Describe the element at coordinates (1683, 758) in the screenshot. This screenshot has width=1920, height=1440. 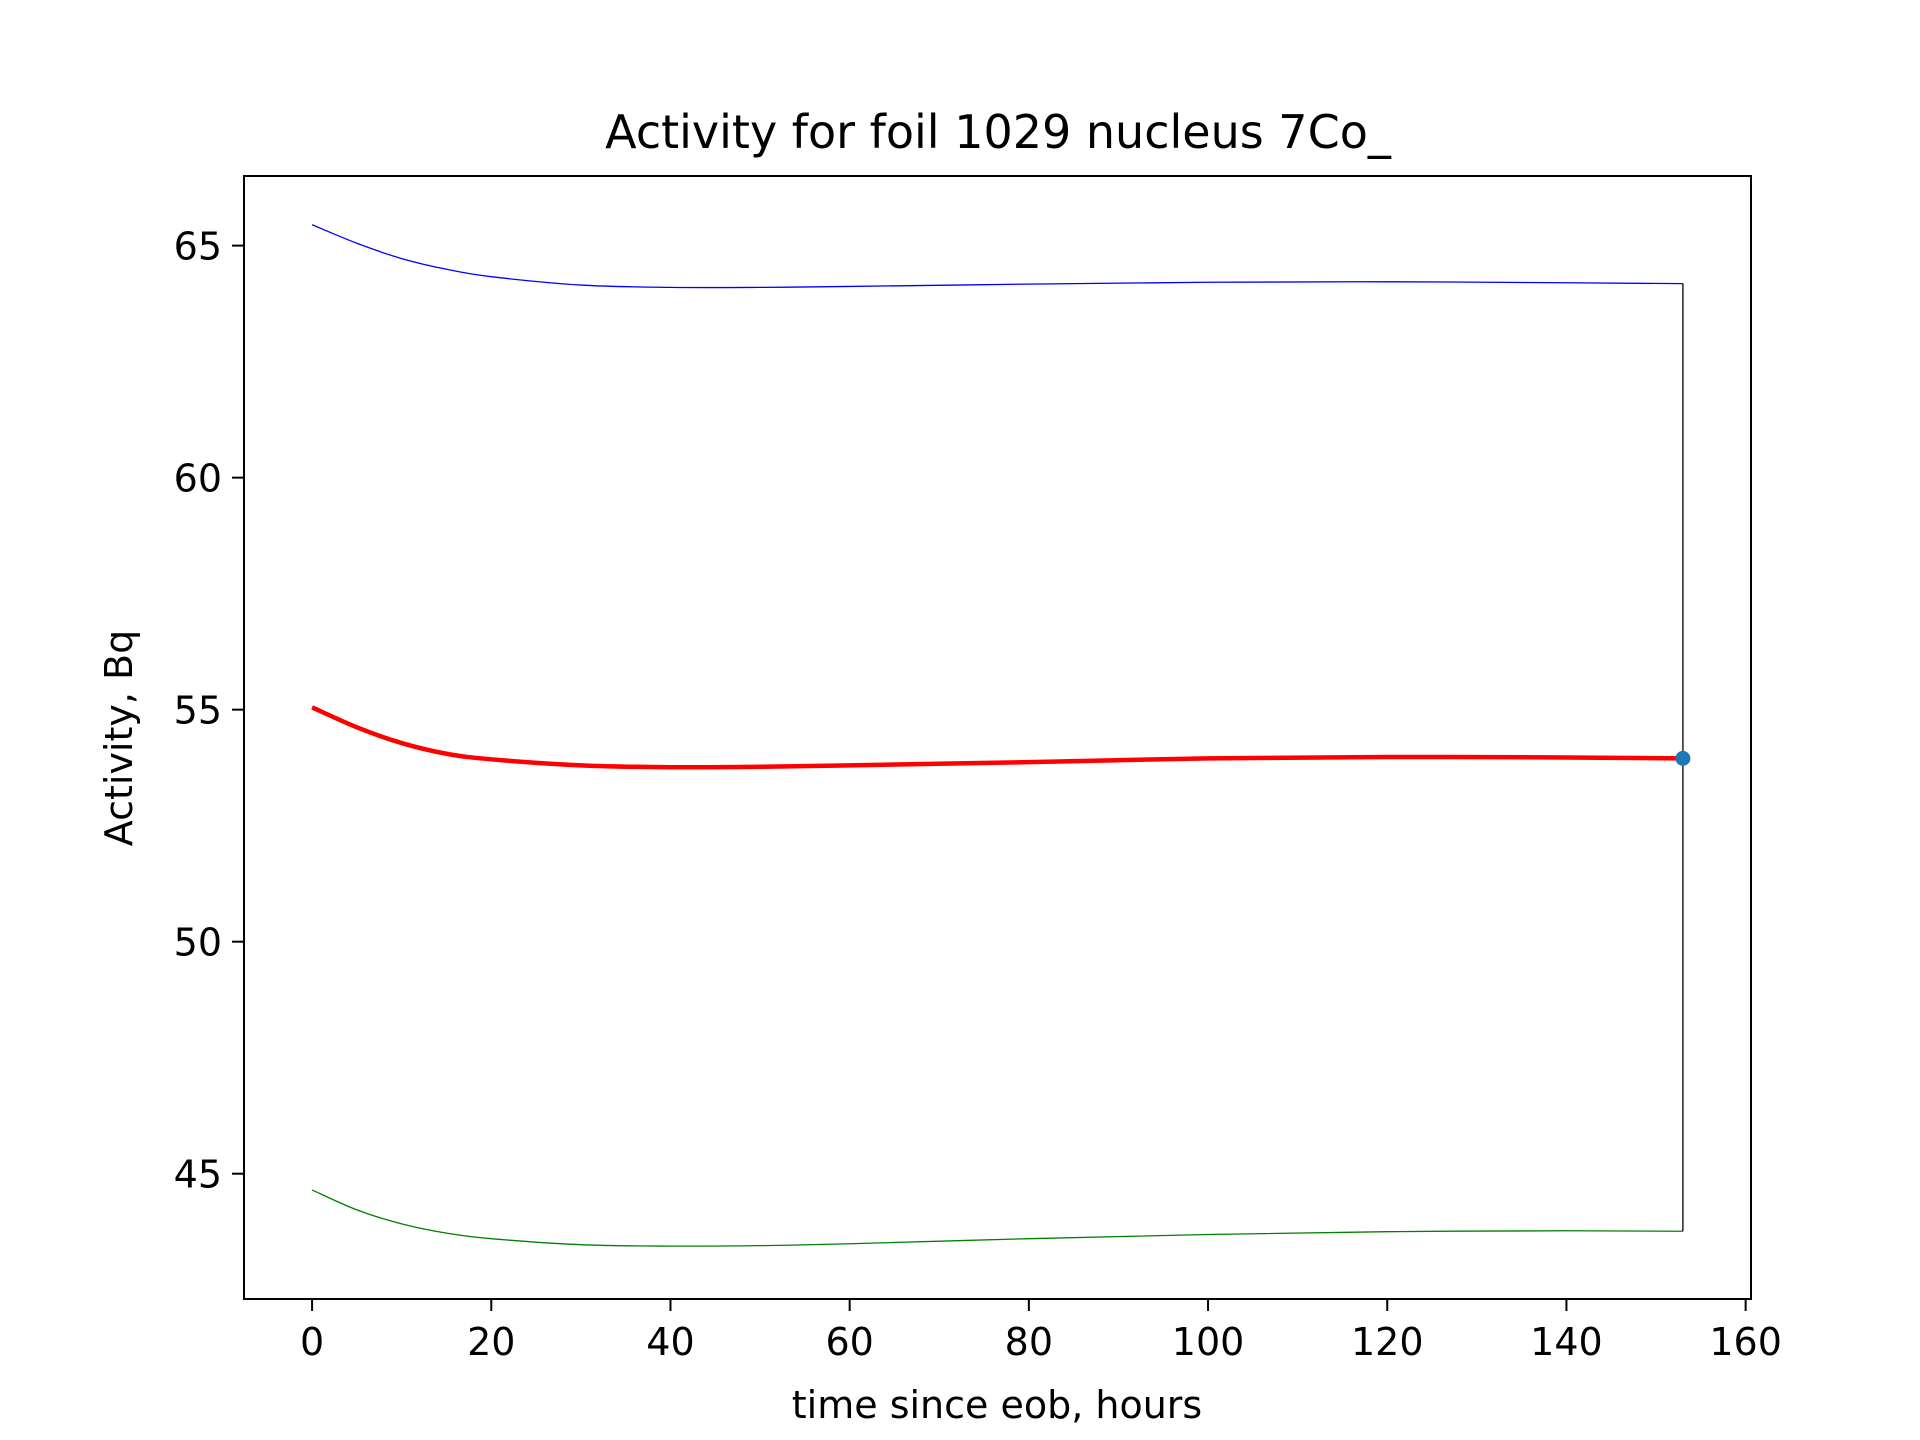
I see `data-point` at that location.